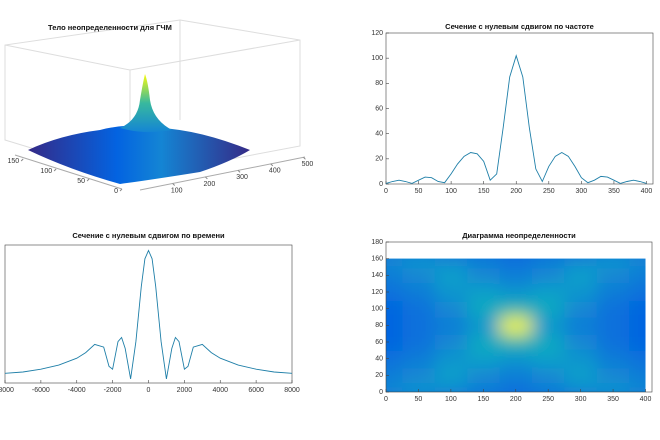 The width and height of the screenshot is (660, 440). Describe the element at coordinates (116, 191) in the screenshot. I see `y-tick-label: 0` at that location.